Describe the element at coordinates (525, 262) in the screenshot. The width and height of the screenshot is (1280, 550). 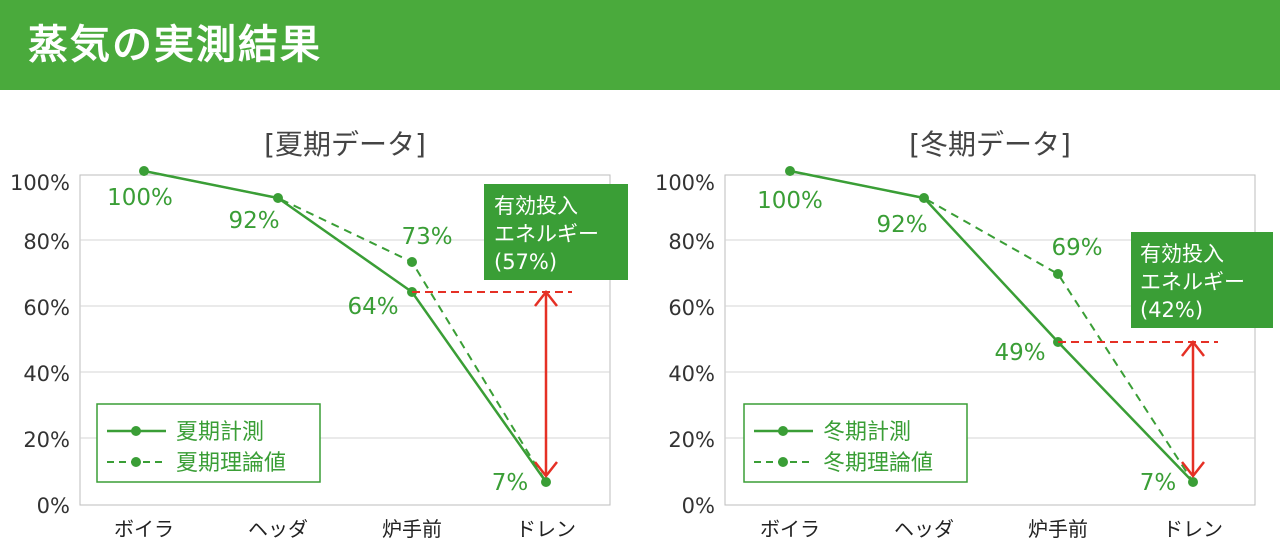
I see `annotation-line: (57%)` at that location.